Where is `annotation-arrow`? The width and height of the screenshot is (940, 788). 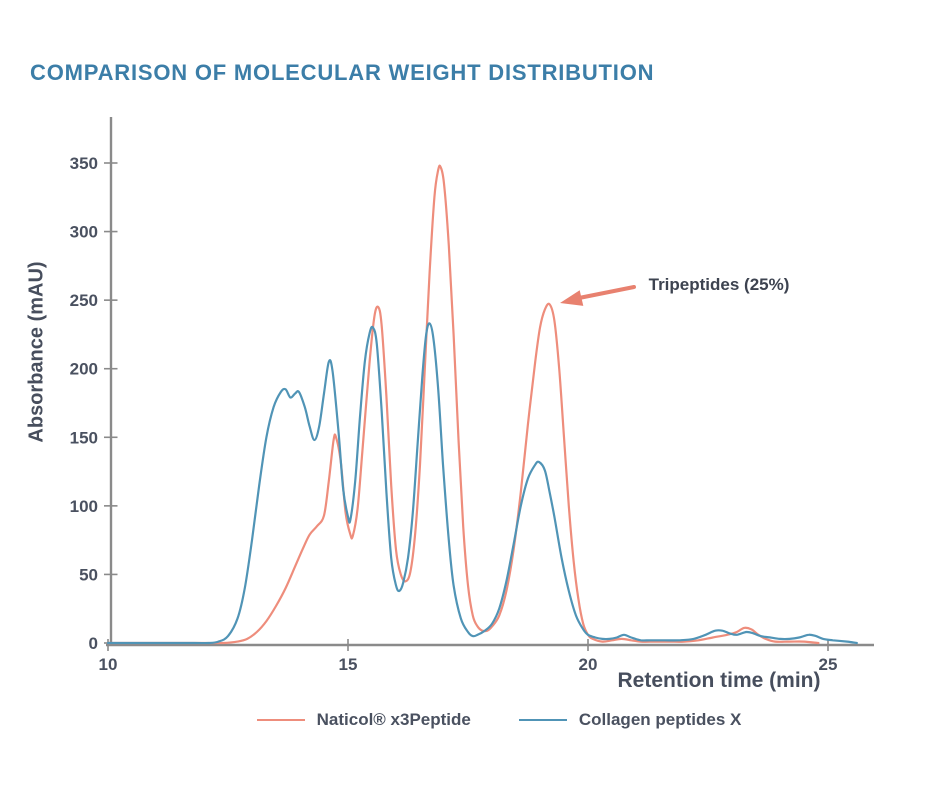 annotation-arrow is located at coordinates (598, 295).